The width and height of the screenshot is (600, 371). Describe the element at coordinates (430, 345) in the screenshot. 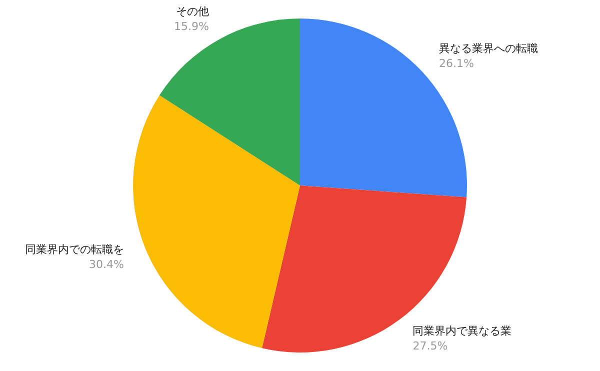

I see `data-label: 27.5%` at that location.